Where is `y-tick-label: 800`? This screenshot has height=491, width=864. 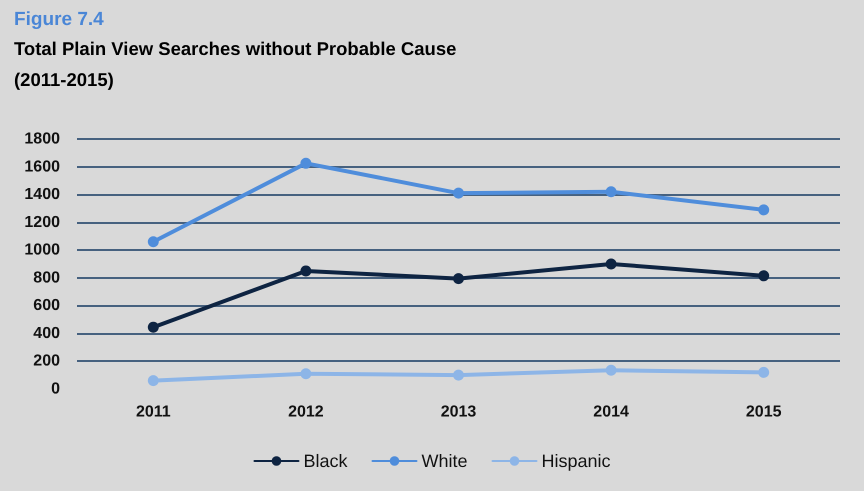
y-tick-label: 800 is located at coordinates (46, 277).